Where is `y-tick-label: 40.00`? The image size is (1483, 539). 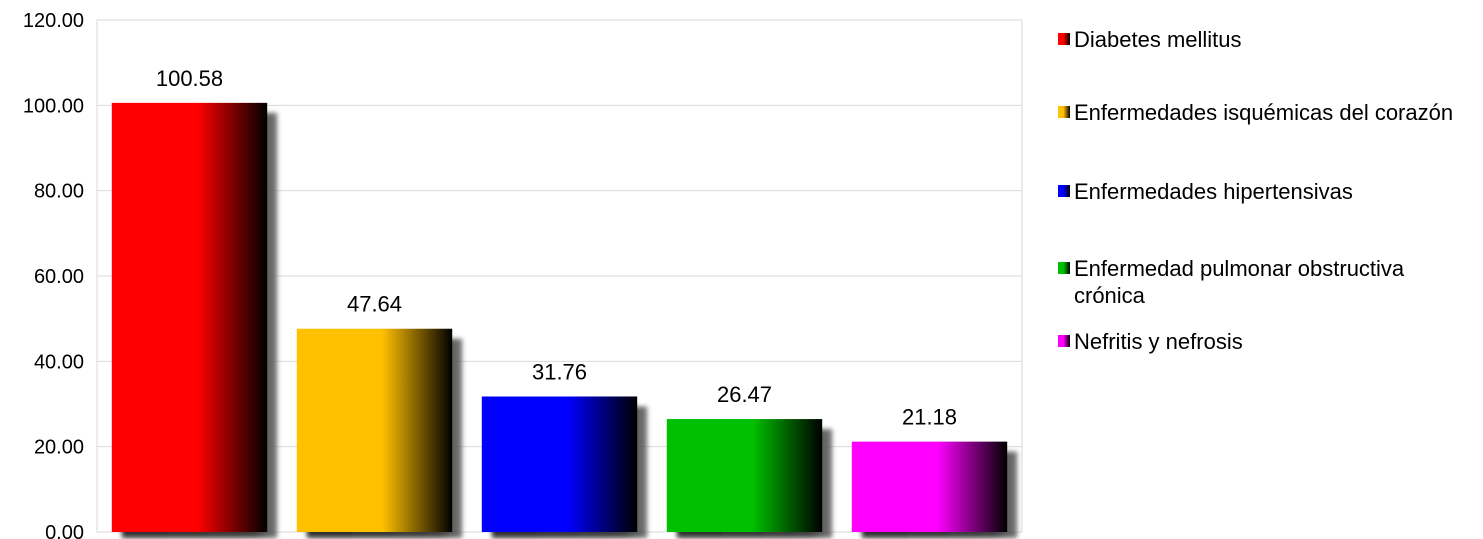
y-tick-label: 40.00 is located at coordinates (59, 362).